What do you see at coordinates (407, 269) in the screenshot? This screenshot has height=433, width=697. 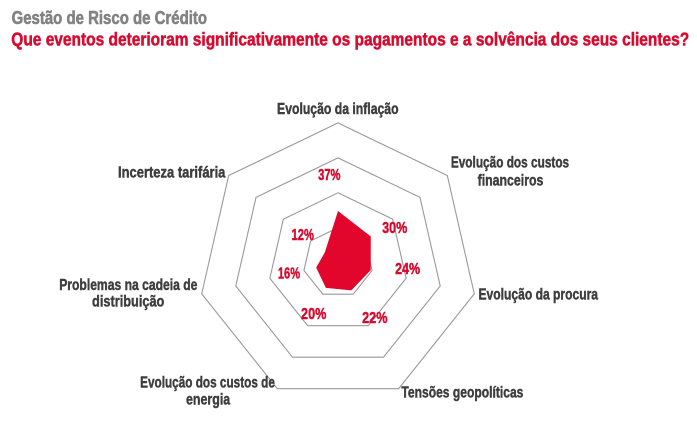 I see `svg-text: 24%` at bounding box center [407, 269].